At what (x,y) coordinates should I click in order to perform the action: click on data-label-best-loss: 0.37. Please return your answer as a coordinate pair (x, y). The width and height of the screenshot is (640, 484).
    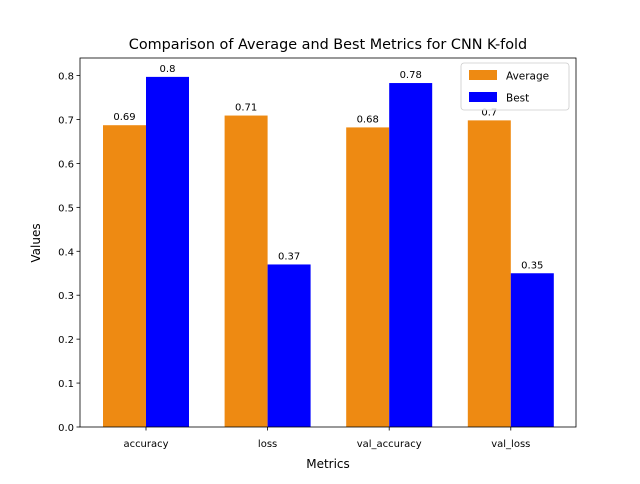
    Looking at the image, I should click on (289, 256).